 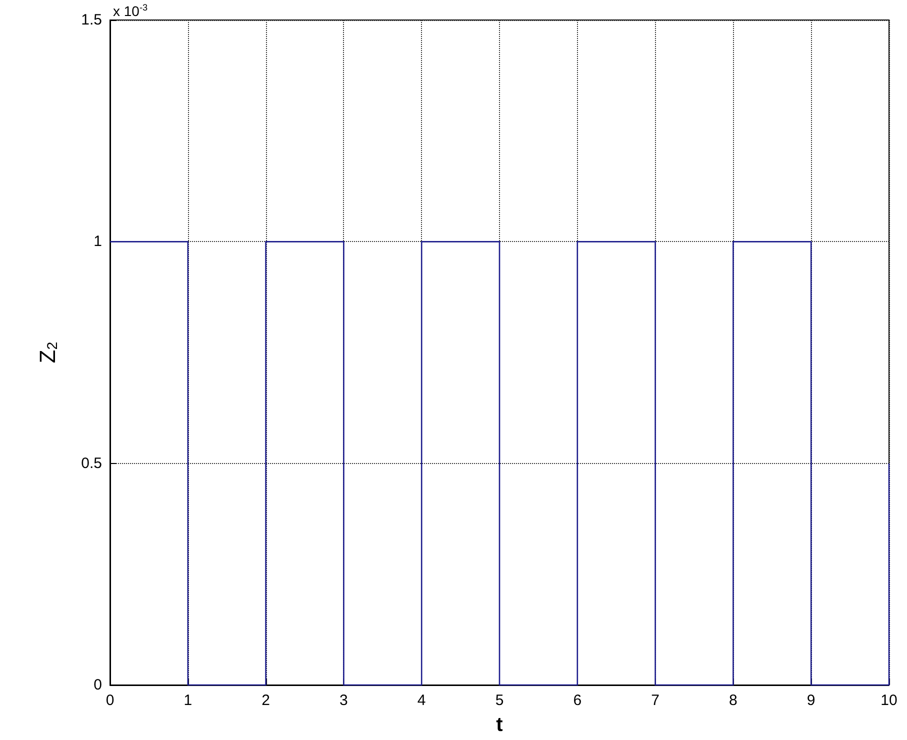 I want to click on y-tick-label: 0.5, so click(x=91, y=463).